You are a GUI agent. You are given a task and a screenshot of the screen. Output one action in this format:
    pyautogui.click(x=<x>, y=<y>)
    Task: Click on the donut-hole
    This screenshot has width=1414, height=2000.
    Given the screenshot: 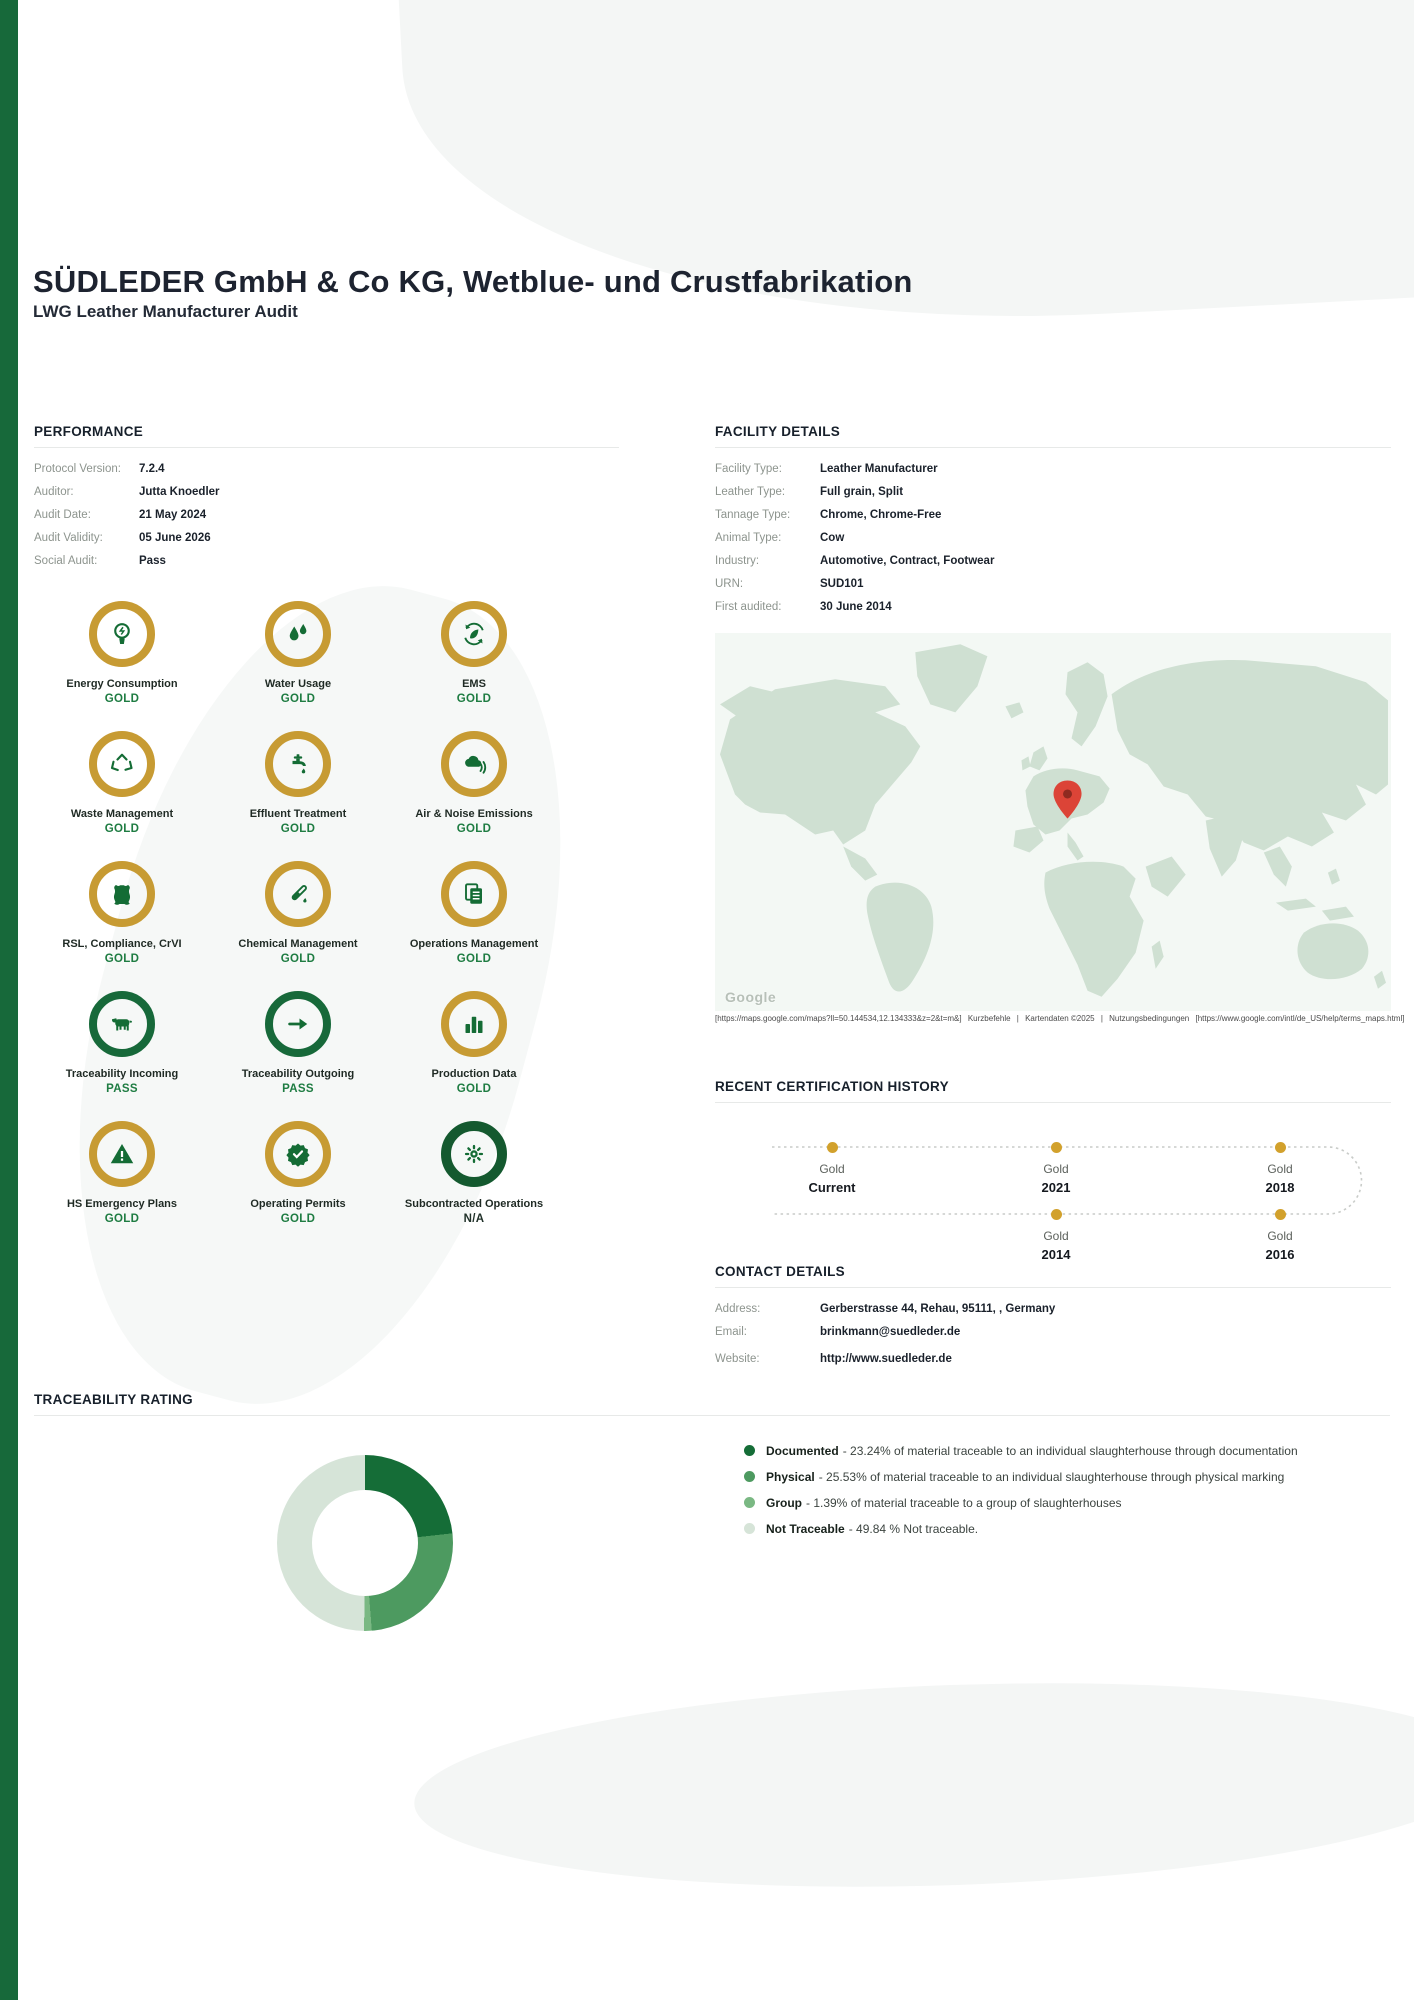 What is the action you would take?
    pyautogui.click(x=365, y=1543)
    